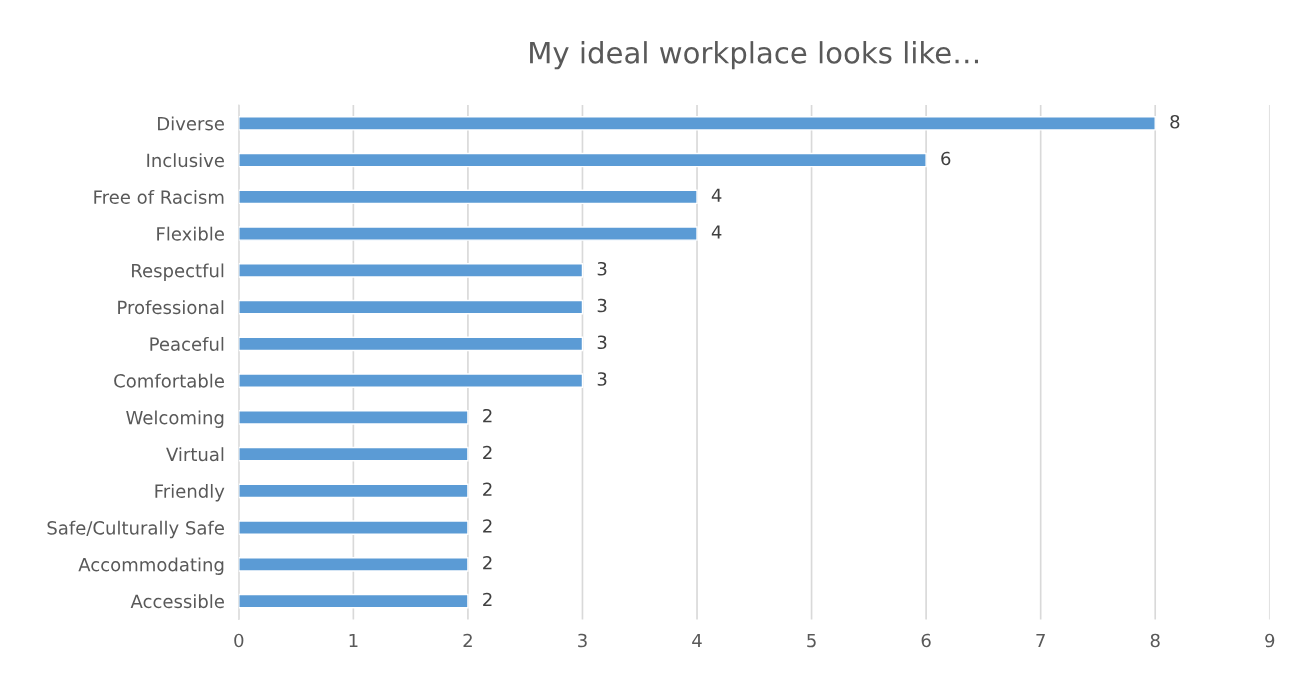 Image resolution: width=1305 pixels, height=677 pixels. I want to click on x-tick-label: 1, so click(353, 640).